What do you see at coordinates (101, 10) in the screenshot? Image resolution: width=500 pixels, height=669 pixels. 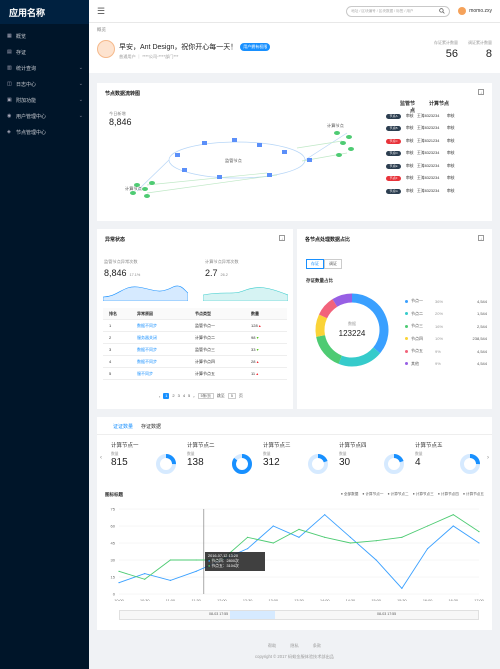 I see `menu-toggle-icon: ☰` at bounding box center [101, 10].